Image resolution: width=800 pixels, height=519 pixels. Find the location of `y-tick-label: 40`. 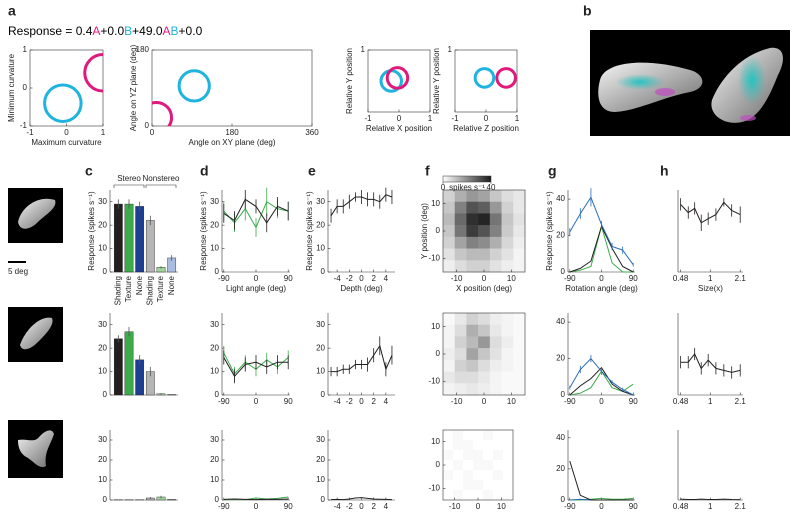

y-tick-label: 40 is located at coordinates (560, 321).